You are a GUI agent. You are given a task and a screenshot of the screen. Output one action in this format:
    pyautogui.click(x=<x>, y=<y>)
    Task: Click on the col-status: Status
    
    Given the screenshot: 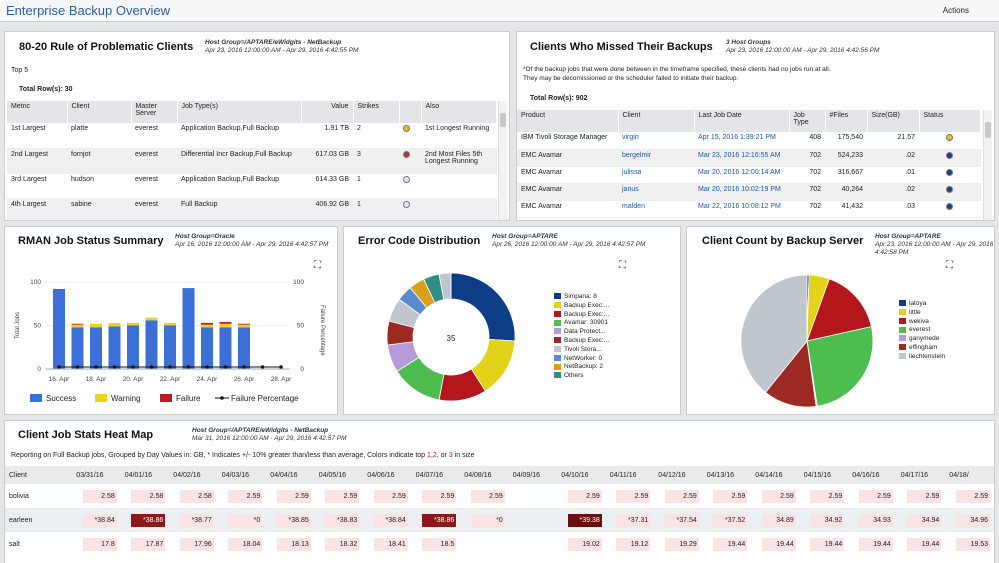 What is the action you would take?
    pyautogui.click(x=950, y=121)
    